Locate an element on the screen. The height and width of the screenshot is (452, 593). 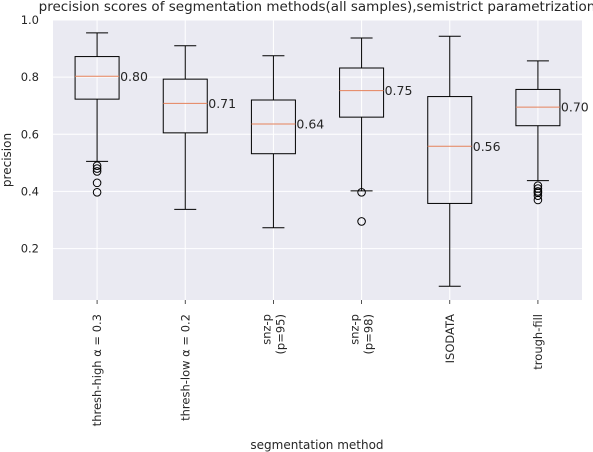
x-tick-label: thresh-low α = 0.2 is located at coordinates (185, 367).